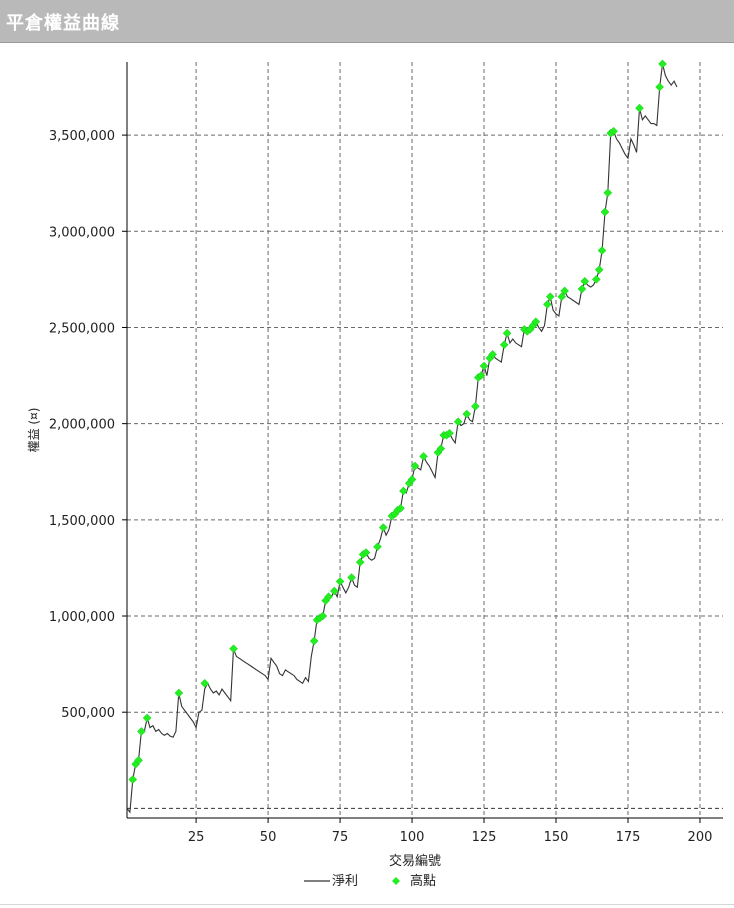 This screenshot has height=908, width=734. Describe the element at coordinates (423, 881) in the screenshot. I see `legend-label-high-point: 高點` at that location.